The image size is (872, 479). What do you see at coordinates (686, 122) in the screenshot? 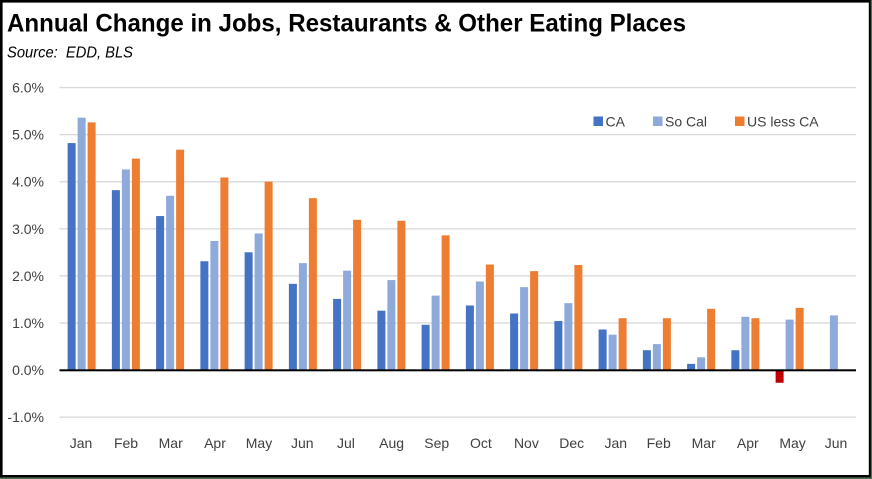
I see `svg-text: So Cal` at bounding box center [686, 122].